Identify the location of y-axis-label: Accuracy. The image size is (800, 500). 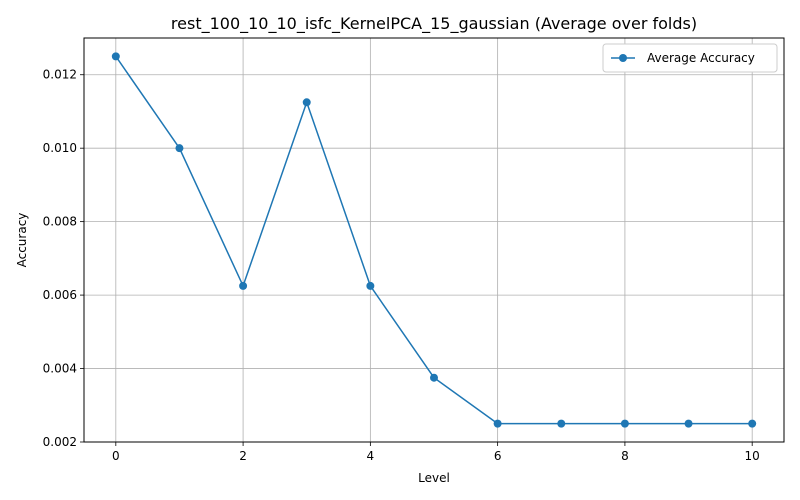
(22, 240).